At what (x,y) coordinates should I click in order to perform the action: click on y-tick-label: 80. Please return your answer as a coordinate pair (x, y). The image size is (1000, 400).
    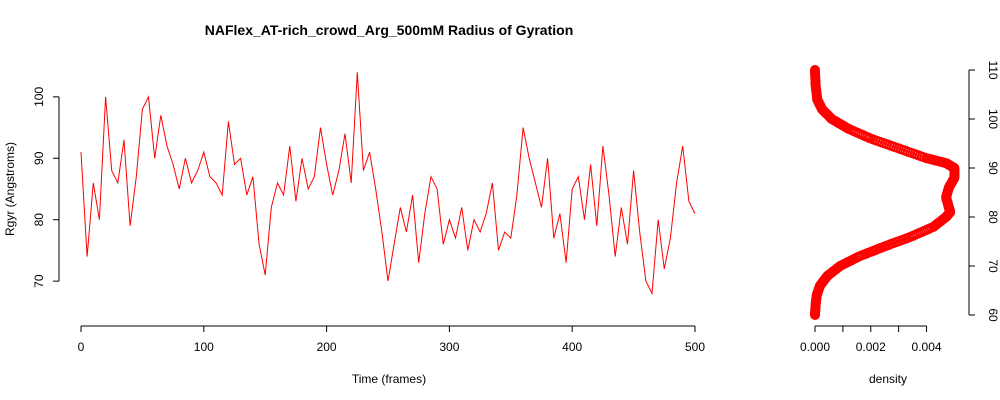
    Looking at the image, I should click on (39, 220).